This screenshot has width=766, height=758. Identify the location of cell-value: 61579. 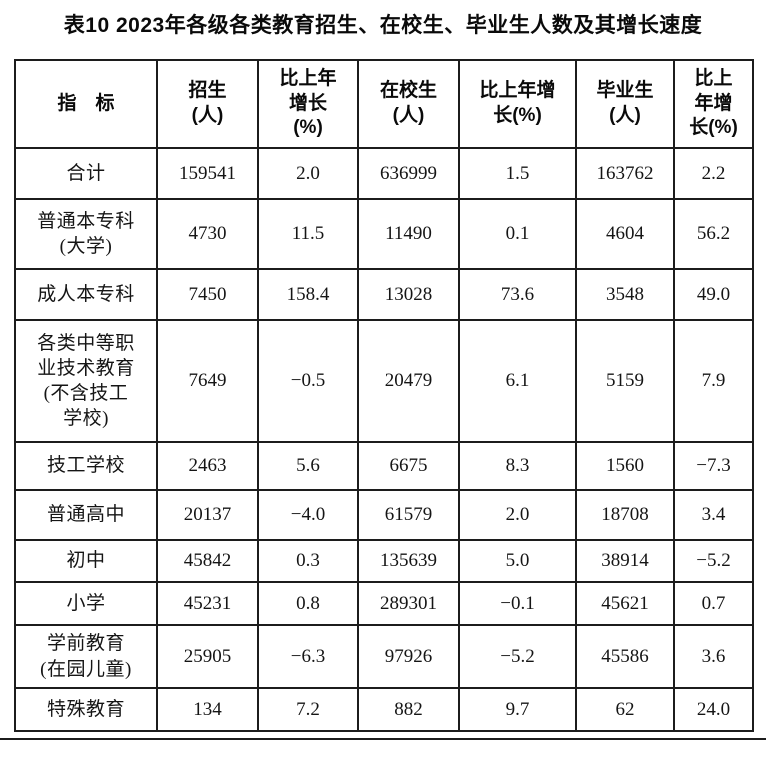
(408, 515).